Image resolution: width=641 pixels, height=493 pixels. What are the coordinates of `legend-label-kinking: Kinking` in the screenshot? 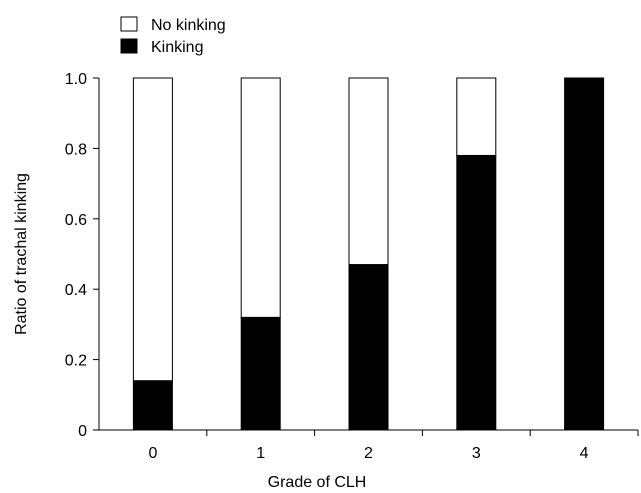 It's located at (177, 47).